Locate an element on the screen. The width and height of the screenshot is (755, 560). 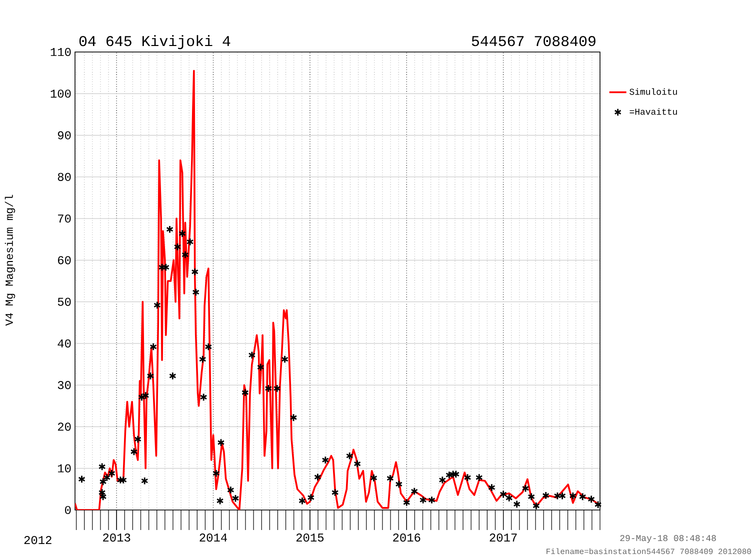
y-tick-label: 30 is located at coordinates (64, 385).